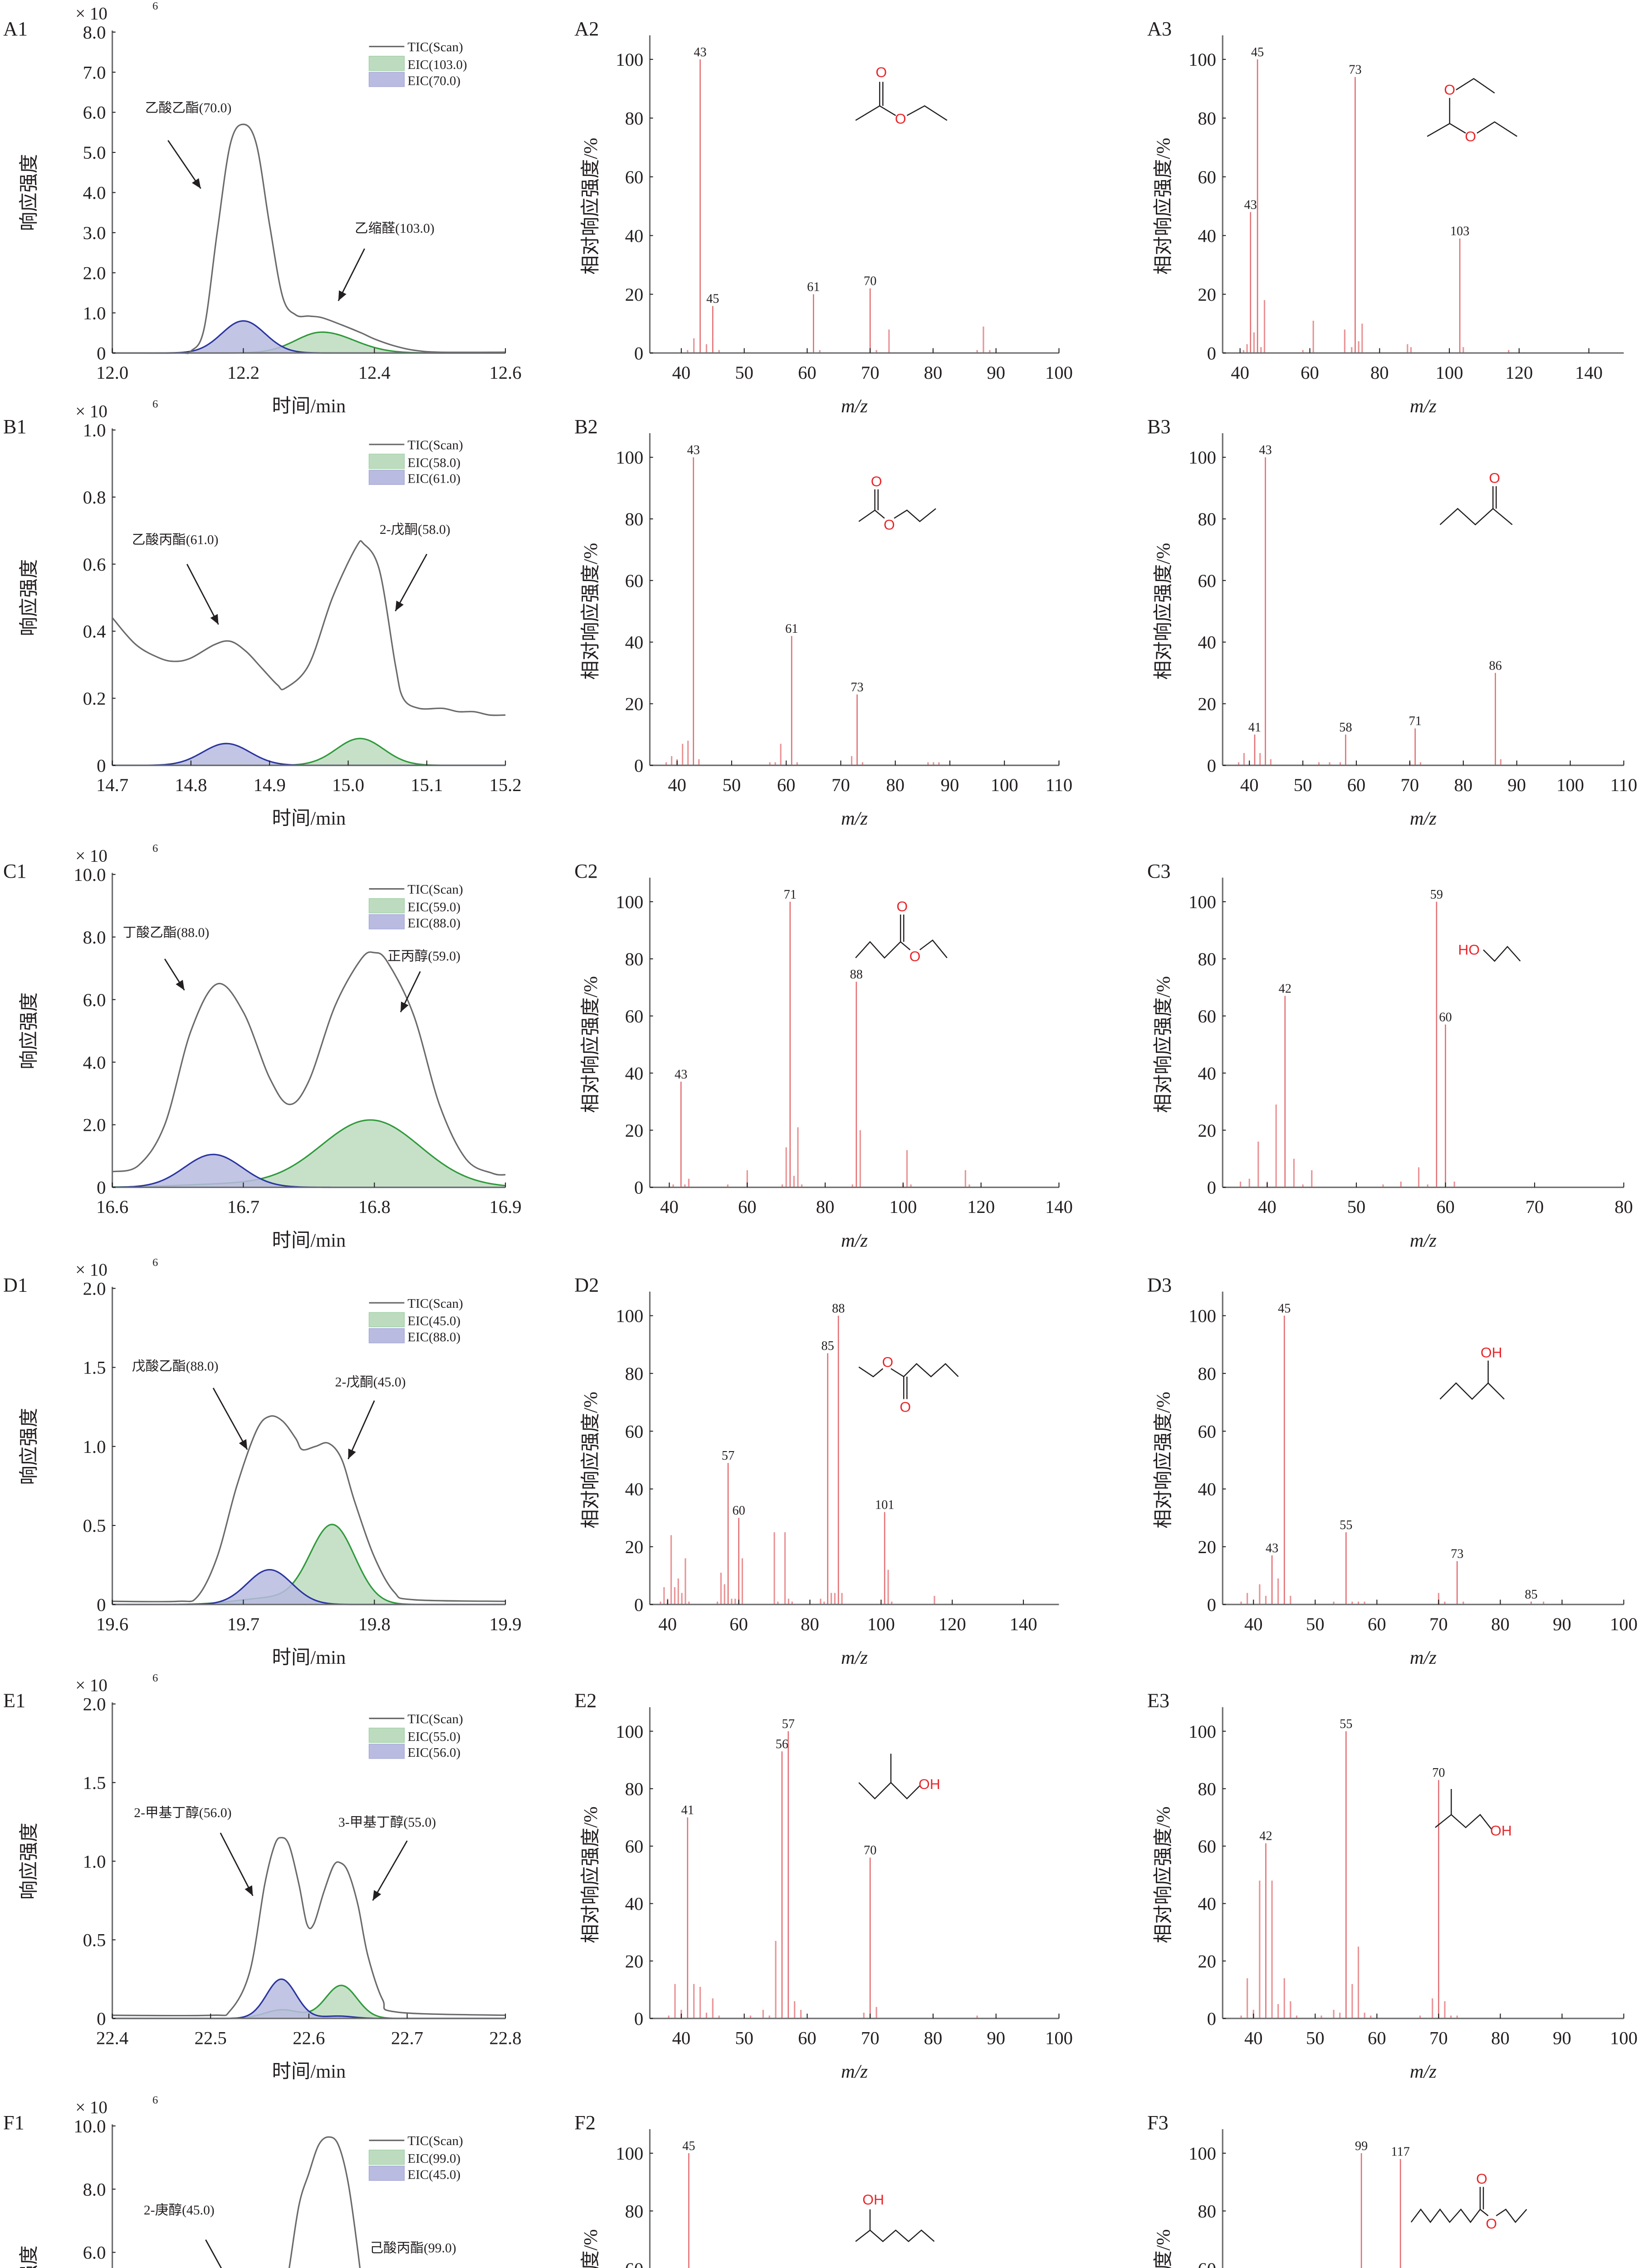 This screenshot has height=2268, width=1643. What do you see at coordinates (112, 785) in the screenshot?
I see `x-tick-label: 14.7` at bounding box center [112, 785].